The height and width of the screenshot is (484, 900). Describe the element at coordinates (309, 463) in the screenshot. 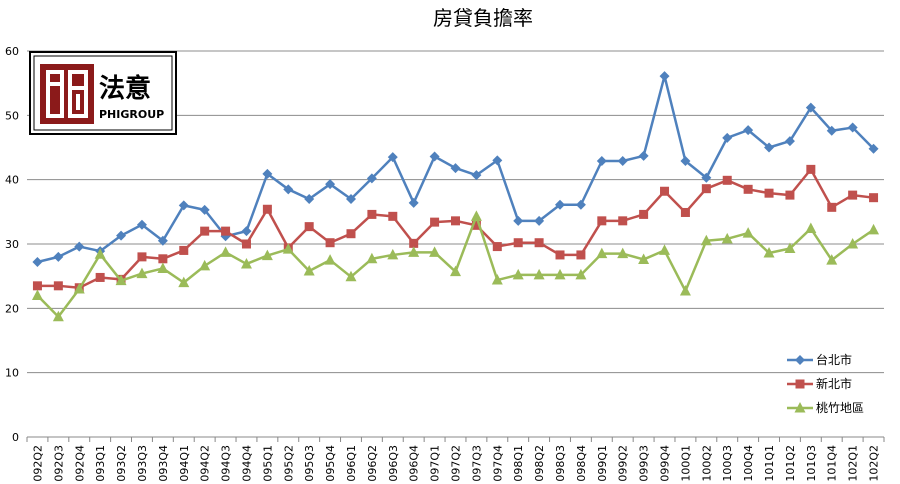

I see `x-tick-label: 095Q3` at that location.